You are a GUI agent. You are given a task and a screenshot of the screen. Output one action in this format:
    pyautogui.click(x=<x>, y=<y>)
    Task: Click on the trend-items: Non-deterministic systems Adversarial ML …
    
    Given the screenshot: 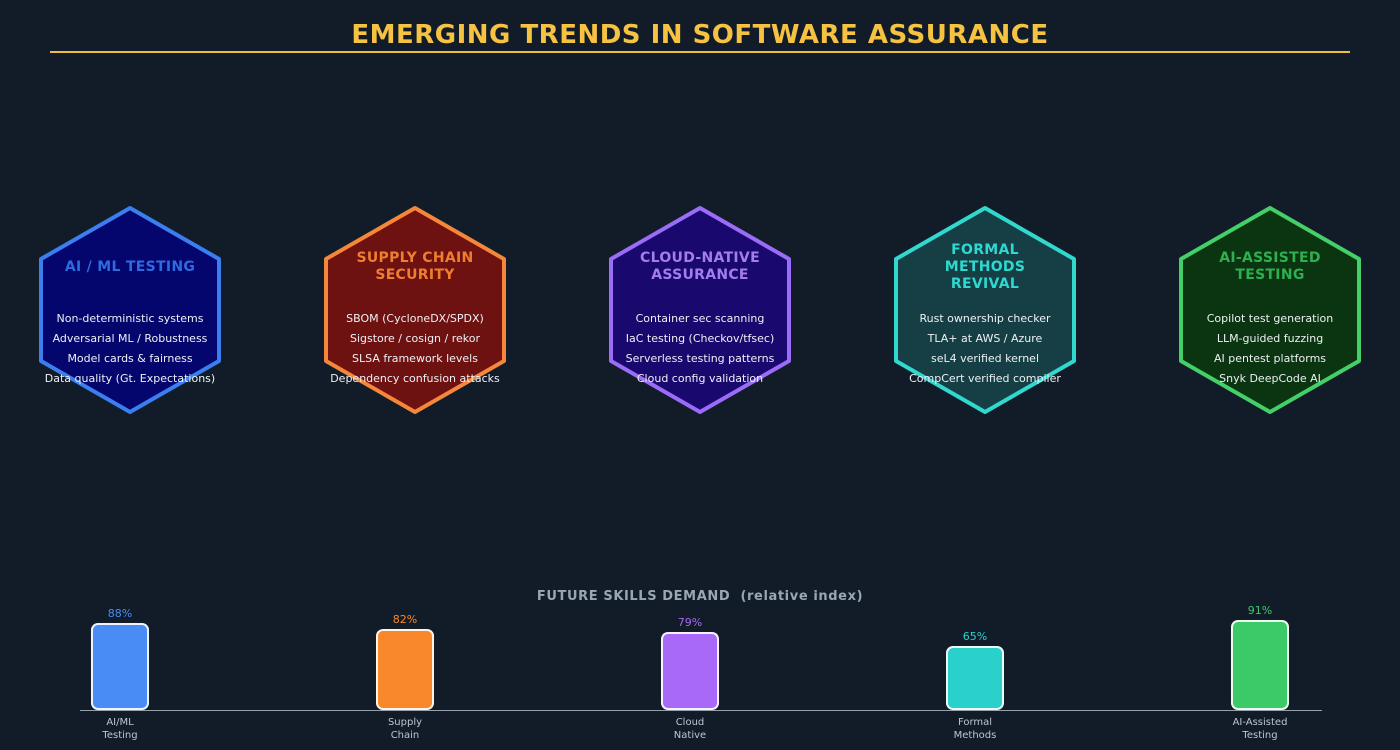 What is the action you would take?
    pyautogui.click(x=130, y=349)
    